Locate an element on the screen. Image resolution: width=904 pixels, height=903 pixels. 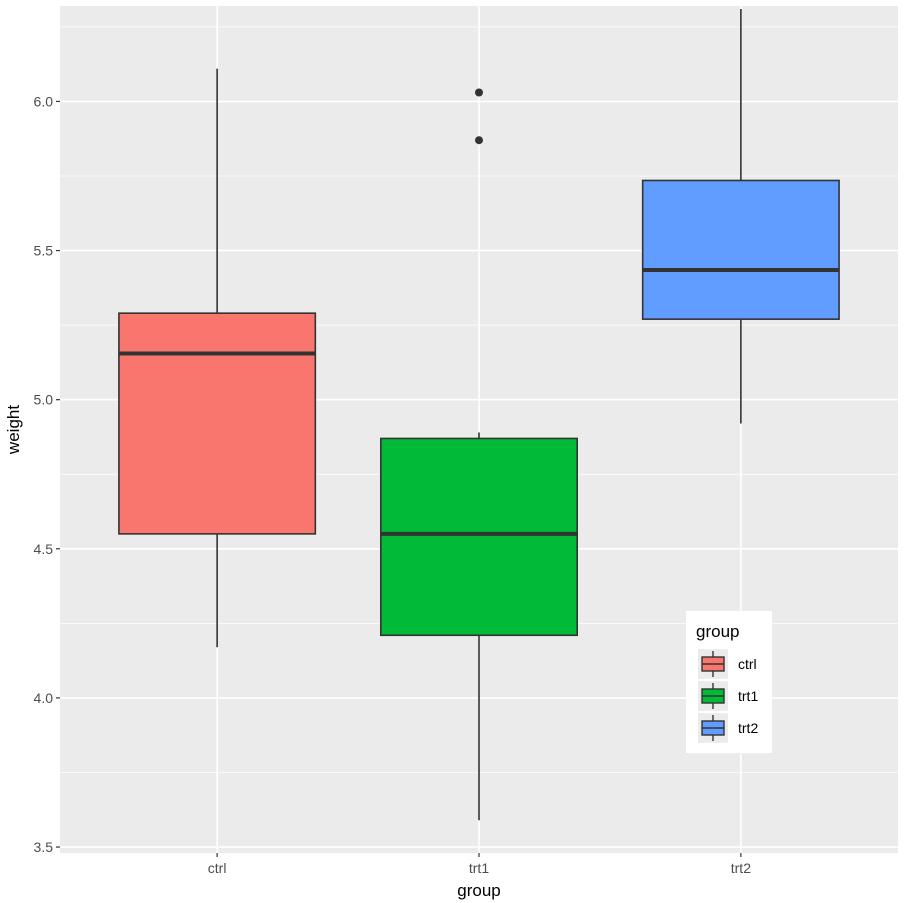
y-tick-label: 4.5 is located at coordinates (44, 549).